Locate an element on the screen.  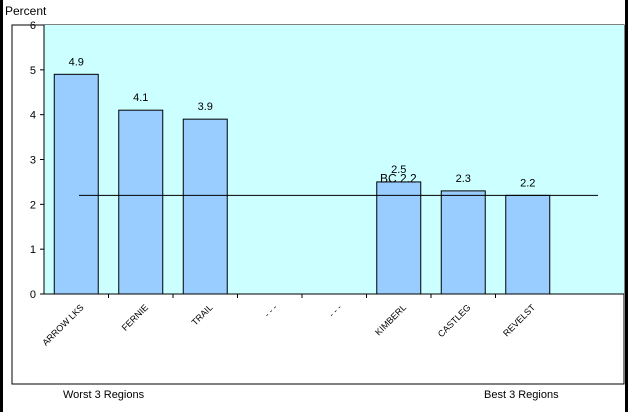
x-tick-label: CASTLEG is located at coordinates (454, 320).